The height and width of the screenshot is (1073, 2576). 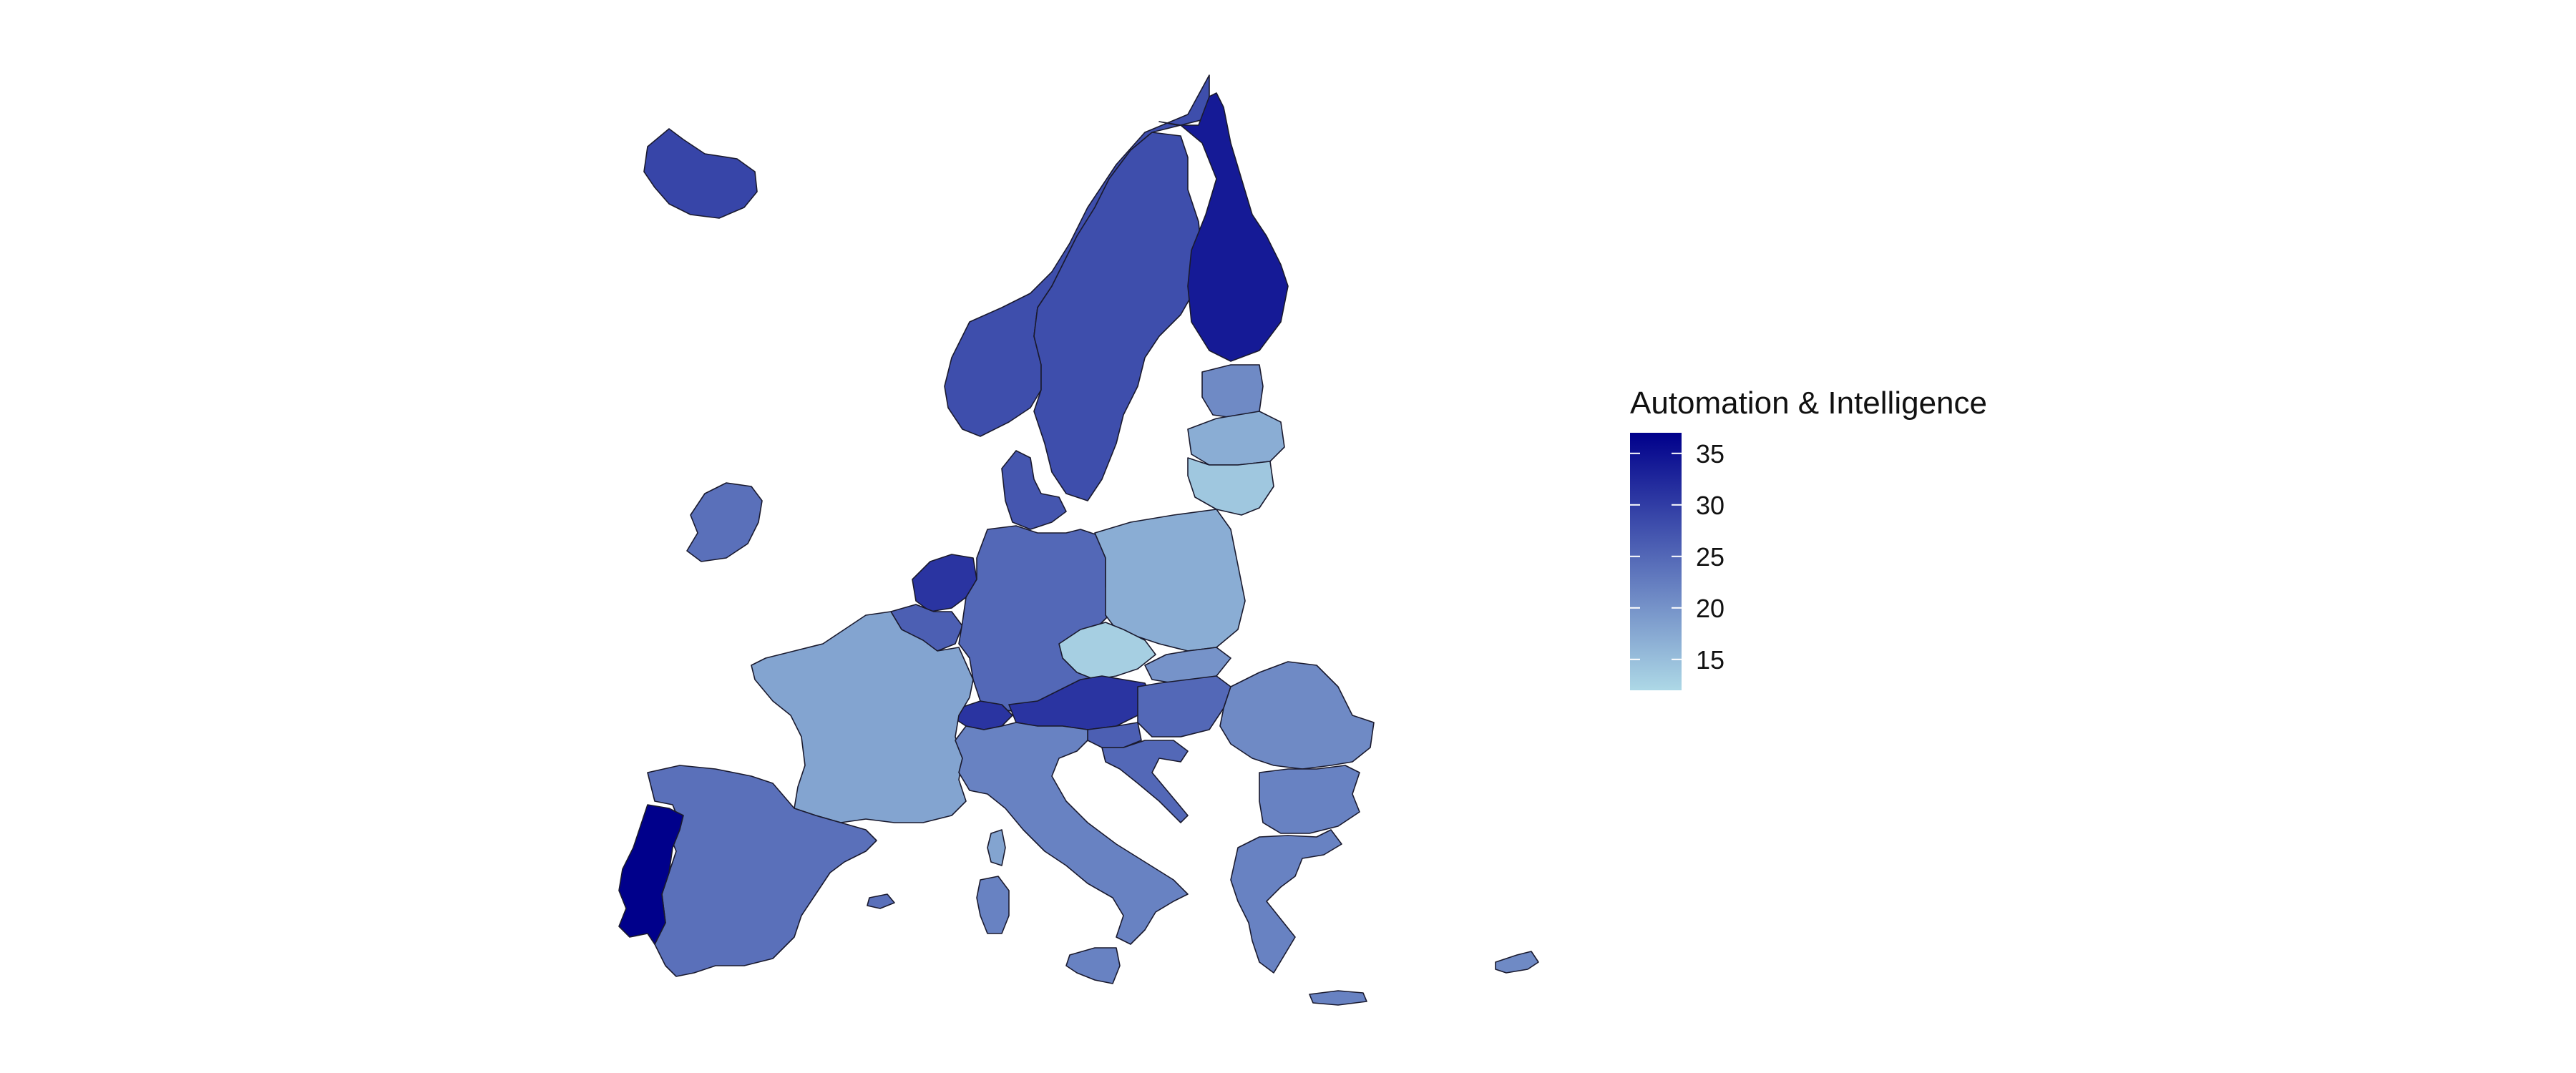 I want to click on country-hungary, so click(x=1184, y=706).